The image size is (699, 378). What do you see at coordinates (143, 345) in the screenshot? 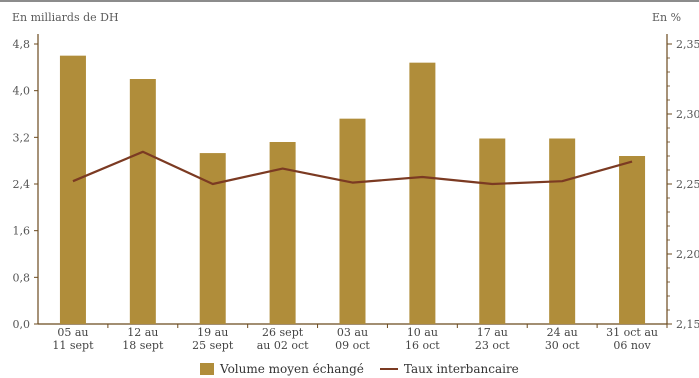
I see `x-tick-label: 18 sept` at bounding box center [143, 345].